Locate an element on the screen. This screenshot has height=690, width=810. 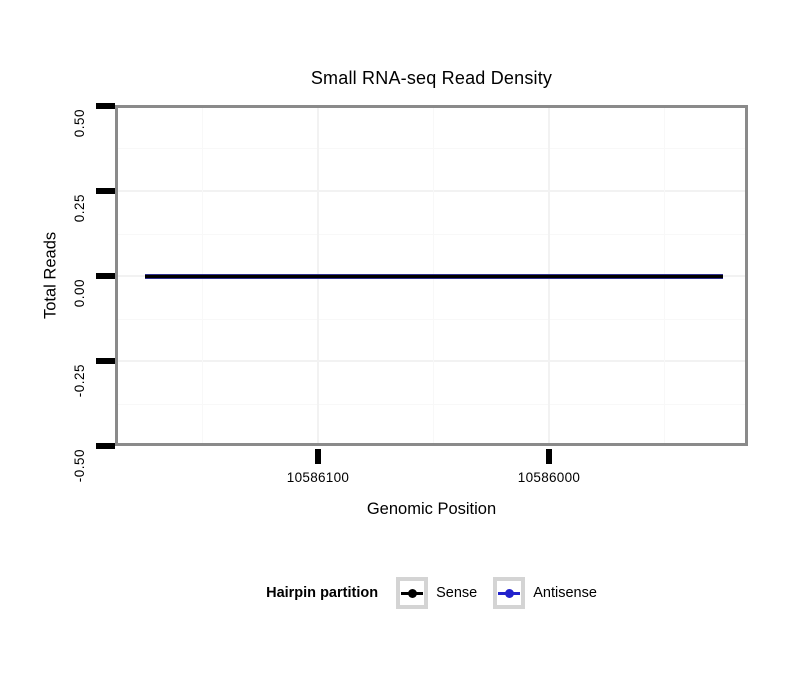
x-tick-label: 10586000 is located at coordinates (549, 477).